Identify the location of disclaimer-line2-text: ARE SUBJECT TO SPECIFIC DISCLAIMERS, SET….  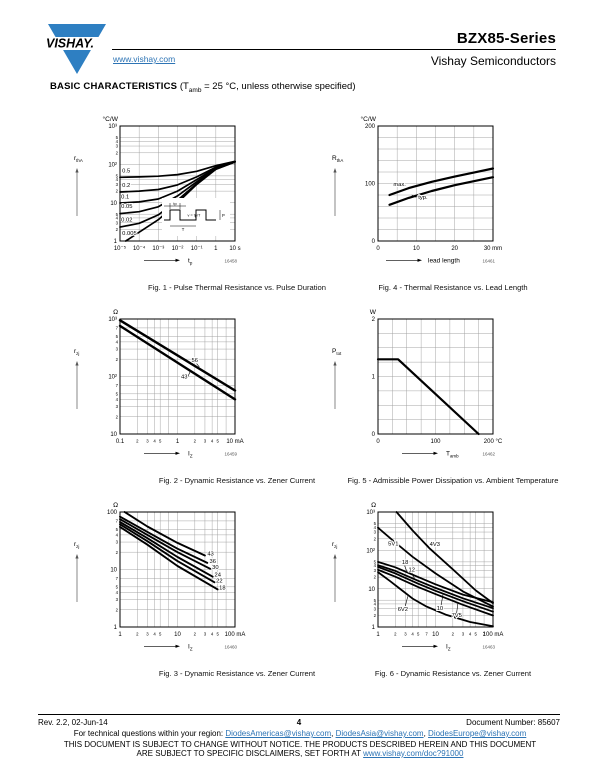
(250, 753).